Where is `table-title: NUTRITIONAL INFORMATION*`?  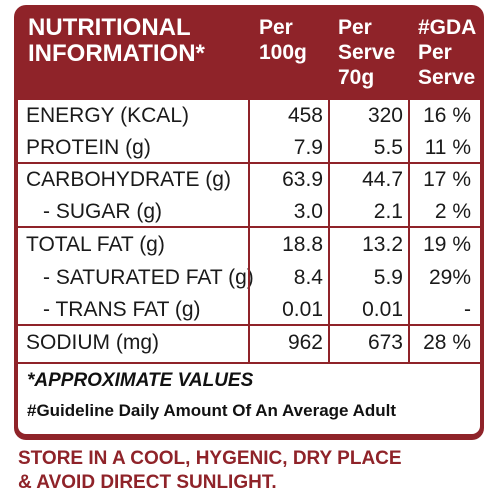 table-title: NUTRITIONAL INFORMATION* is located at coordinates (116, 40).